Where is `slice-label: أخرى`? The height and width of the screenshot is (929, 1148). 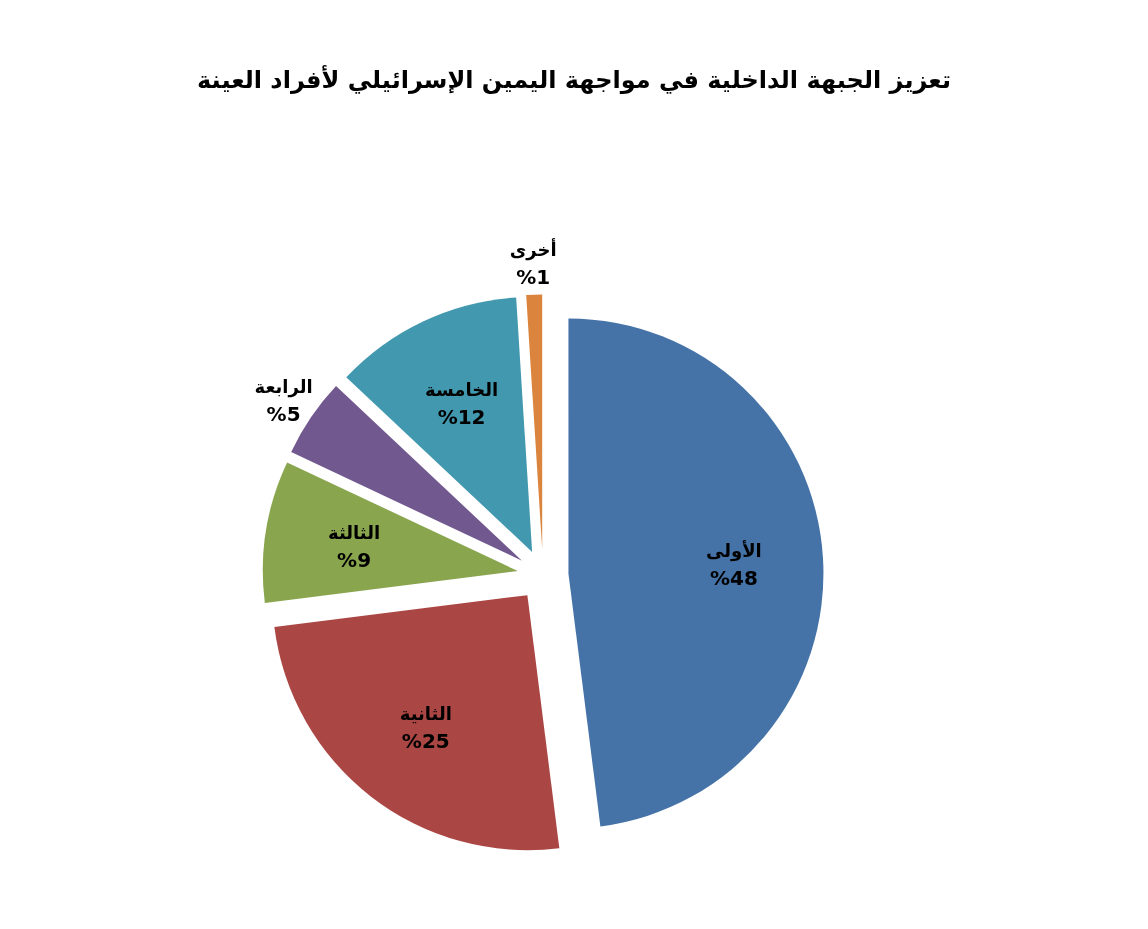 slice-label: أخرى is located at coordinates (533, 249).